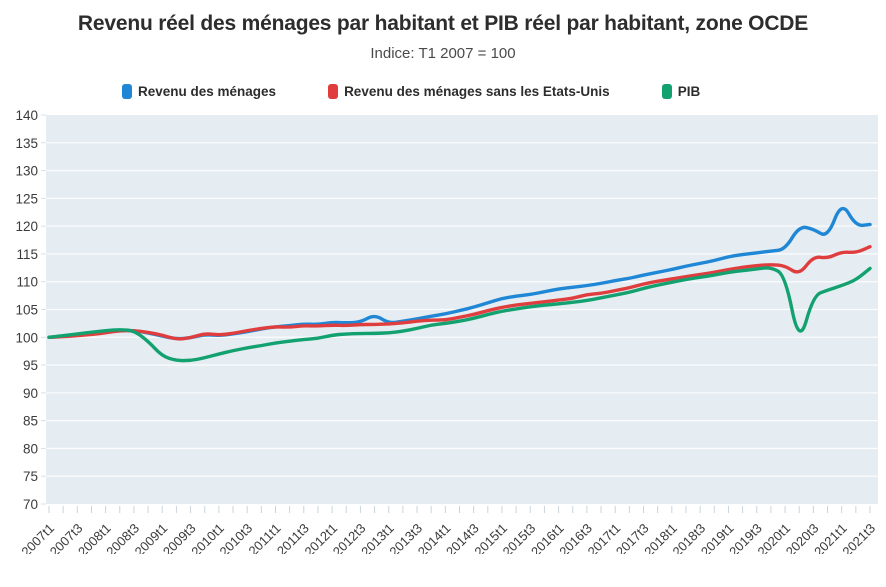 The image size is (886, 587). What do you see at coordinates (477, 91) in the screenshot?
I see `legend-label: Revenu des ménages sans les Etats-Unis` at bounding box center [477, 91].